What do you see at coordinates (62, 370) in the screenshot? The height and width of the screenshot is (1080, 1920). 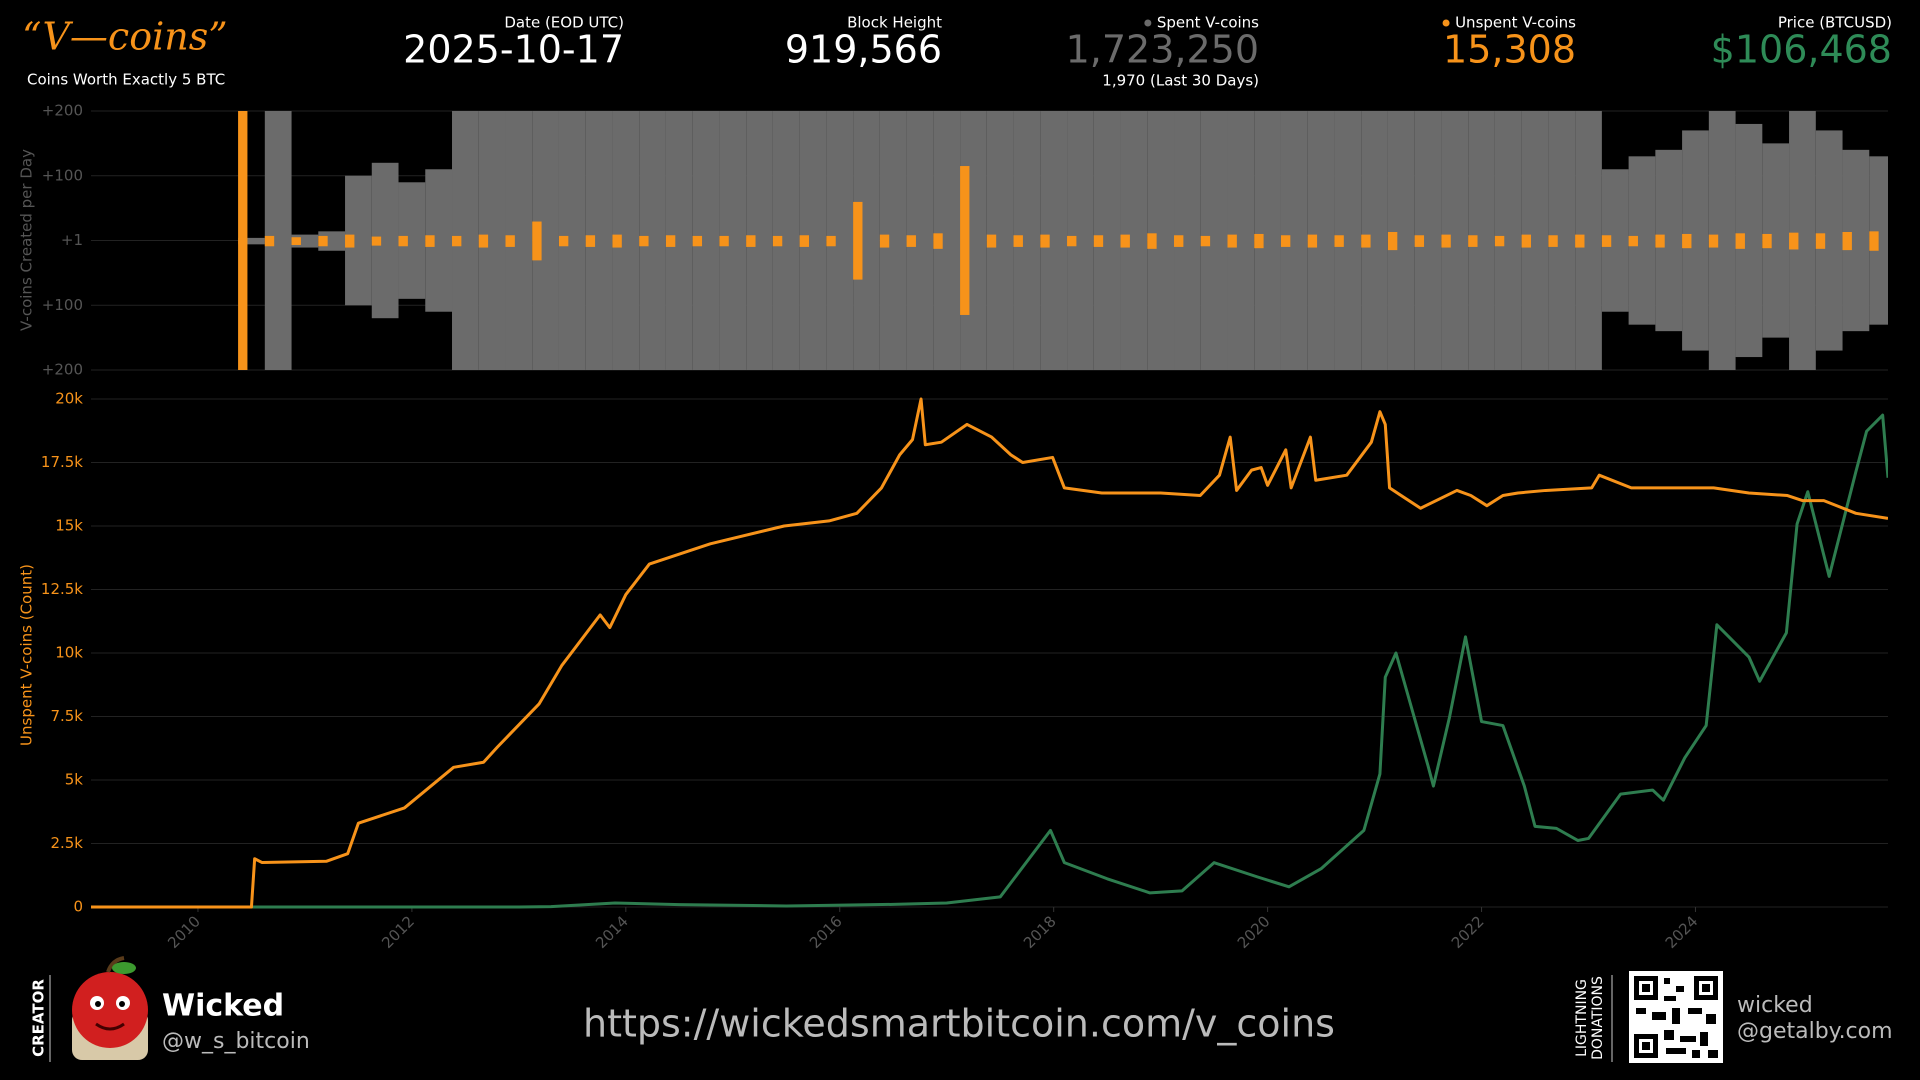 I see `y-tick-label: +200` at bounding box center [62, 370].